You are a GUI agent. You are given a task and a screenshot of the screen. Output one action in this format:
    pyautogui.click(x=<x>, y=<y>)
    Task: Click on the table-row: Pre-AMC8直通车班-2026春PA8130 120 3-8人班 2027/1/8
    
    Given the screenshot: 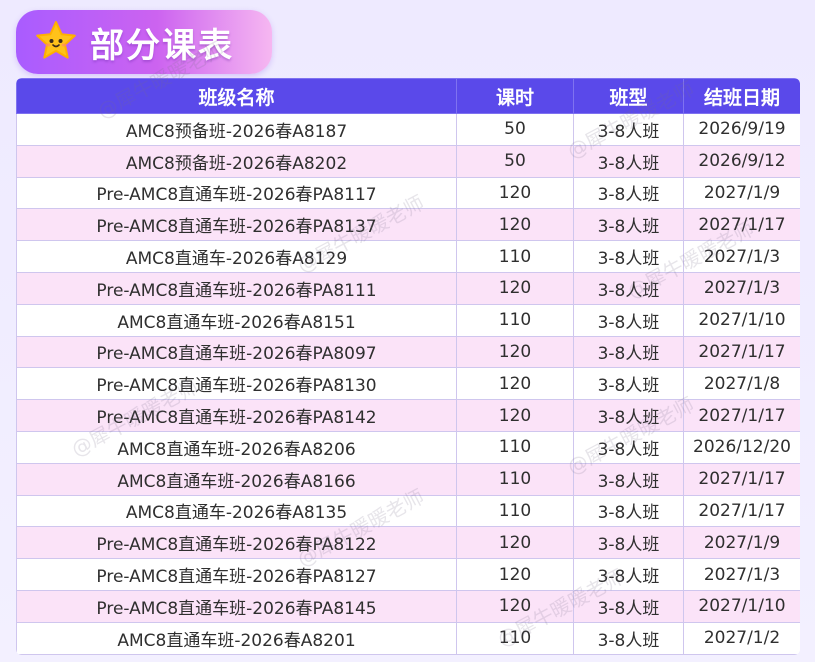 What is the action you would take?
    pyautogui.click(x=408, y=384)
    